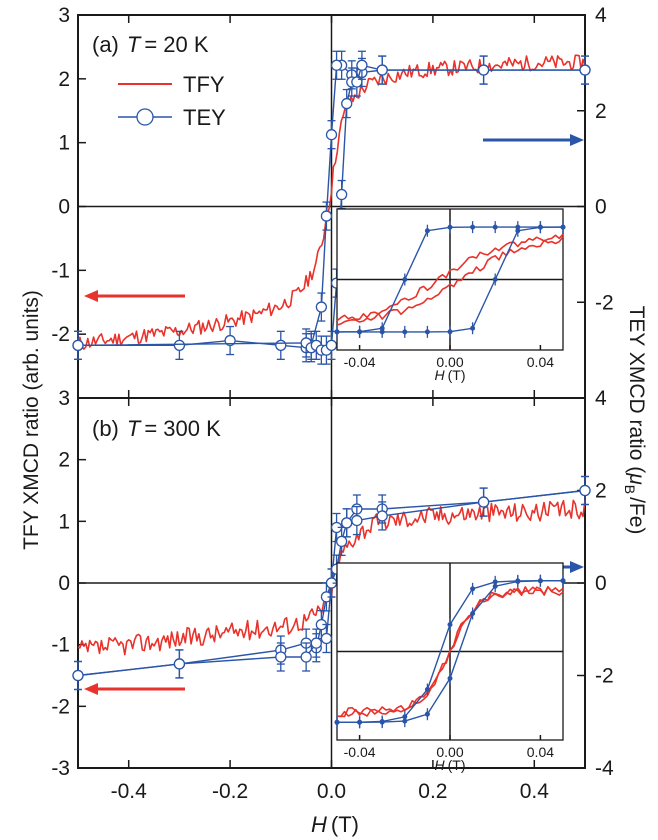 This screenshot has height=840, width=658. I want to click on panel-label: (b) T = 300 K, so click(156, 428).